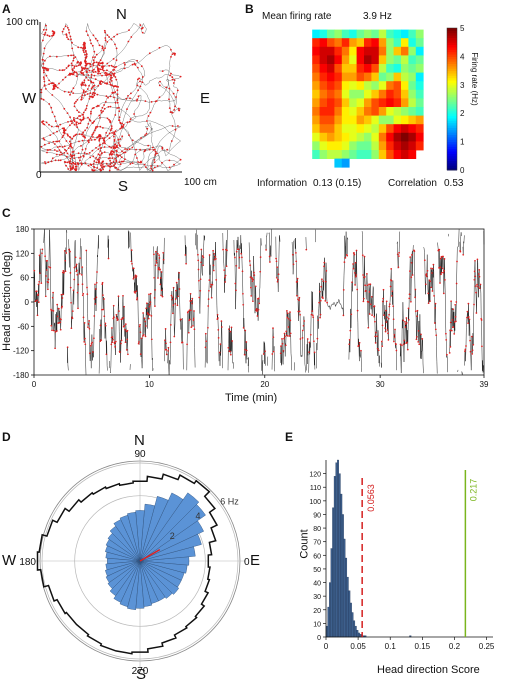  I want to click on colorbar-tick-label: 3, so click(462, 85).